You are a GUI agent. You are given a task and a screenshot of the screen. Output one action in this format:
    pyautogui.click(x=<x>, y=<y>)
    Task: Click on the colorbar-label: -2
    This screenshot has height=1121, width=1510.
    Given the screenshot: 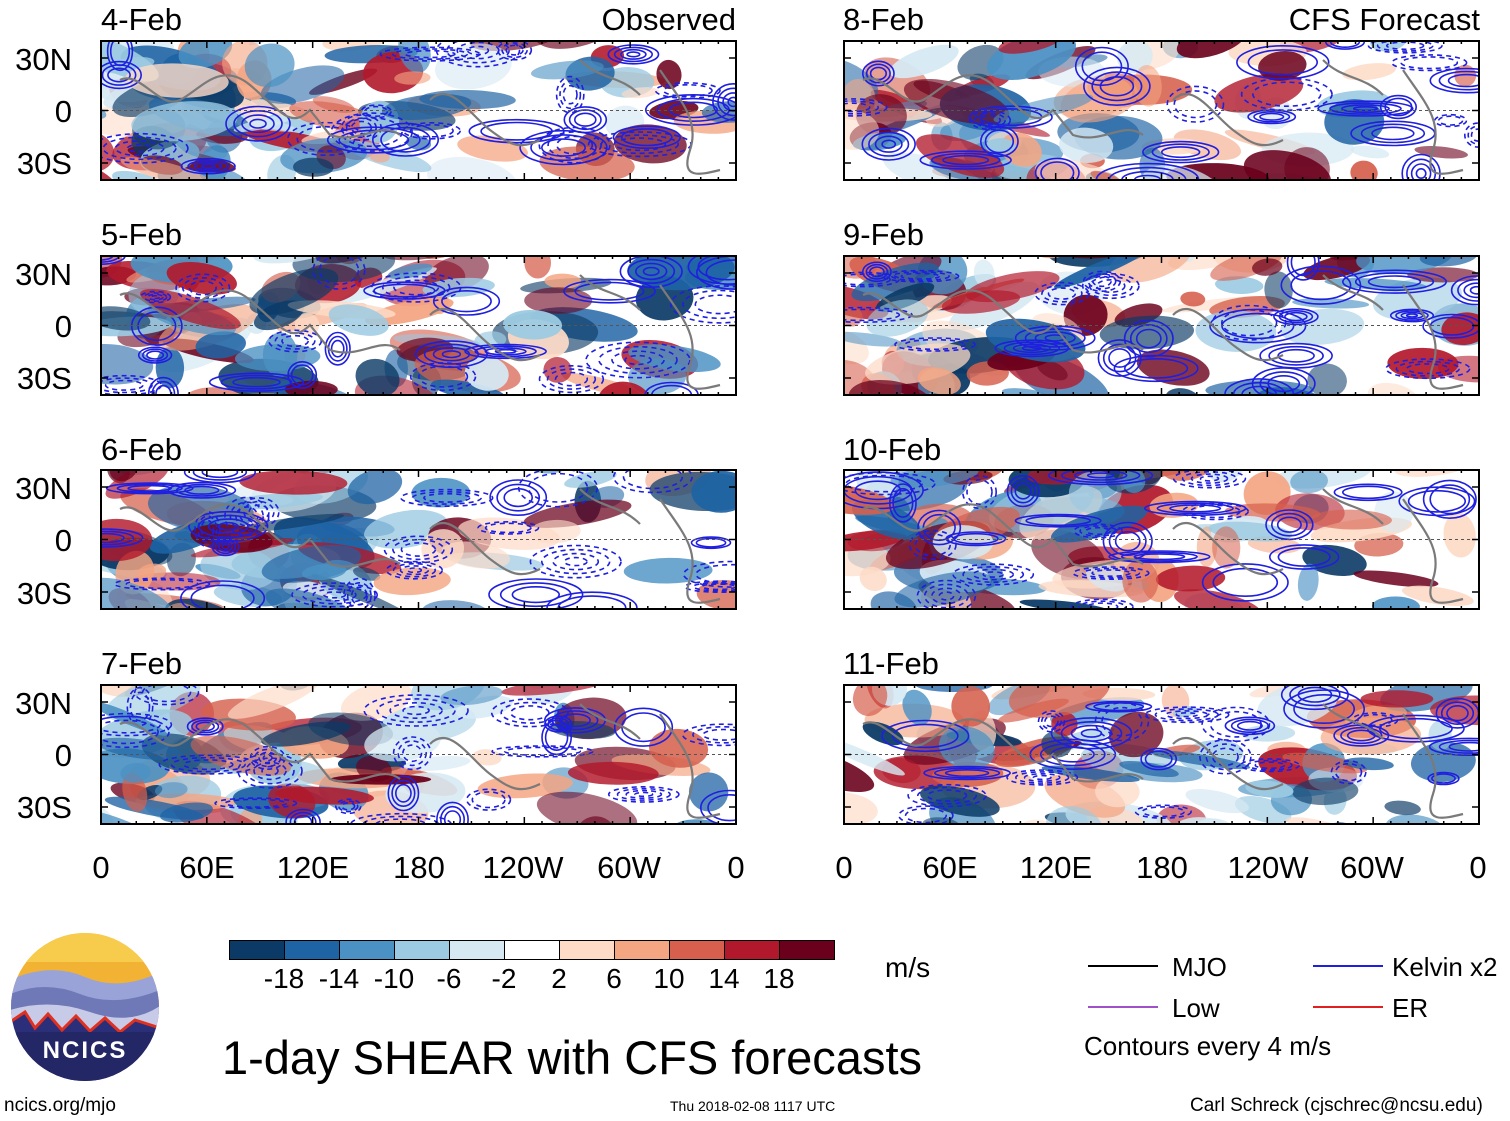 What is the action you would take?
    pyautogui.click(x=504, y=978)
    